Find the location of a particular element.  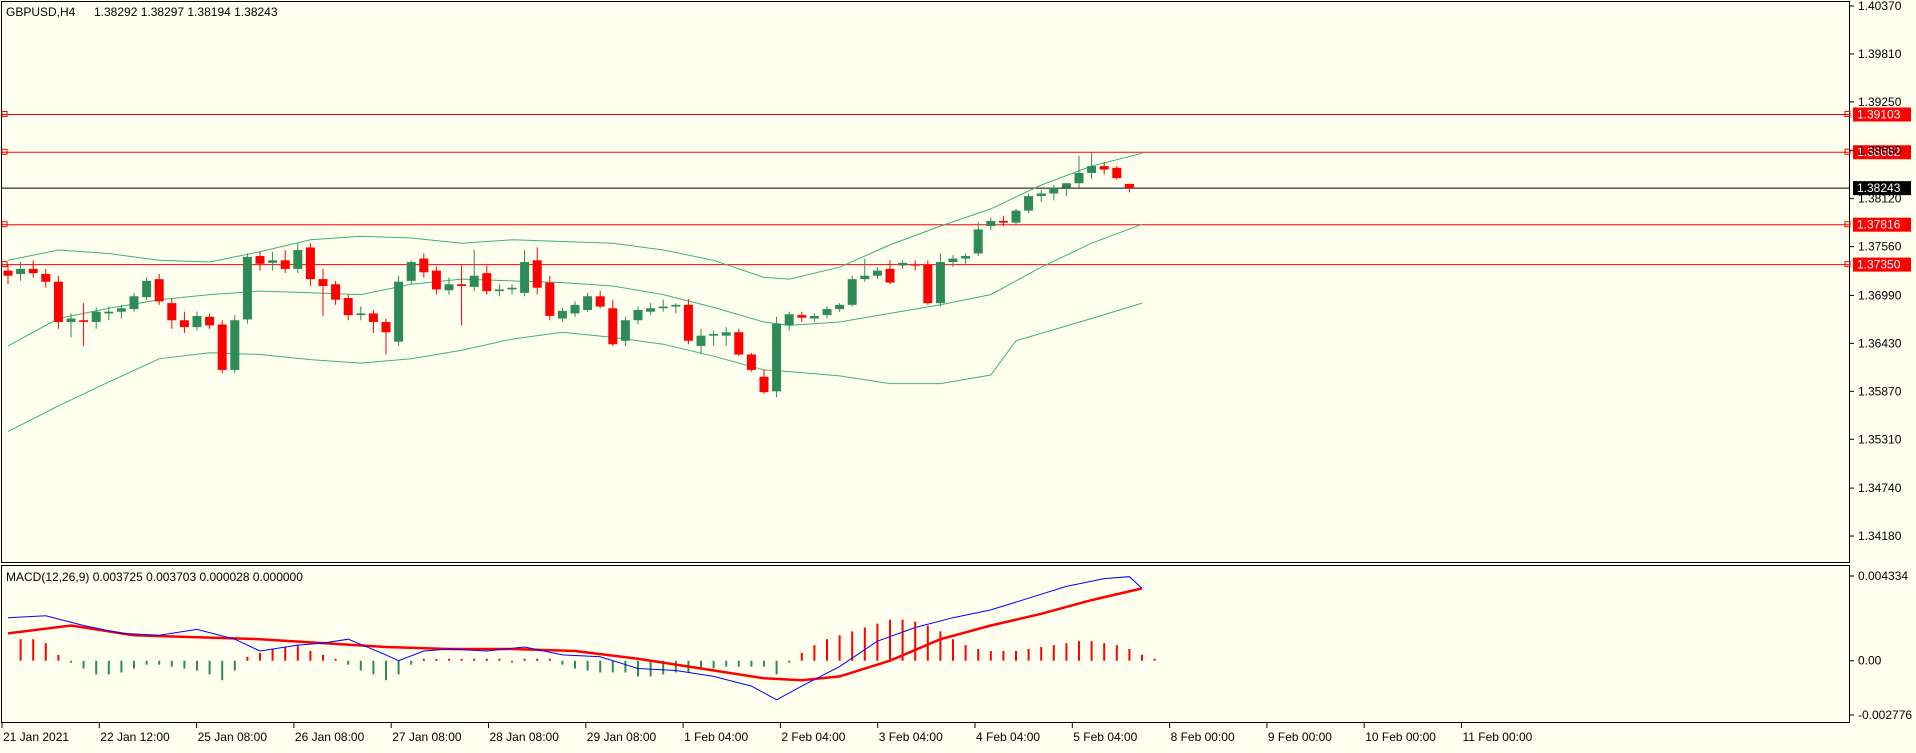

macd-main-line is located at coordinates (575, 638).